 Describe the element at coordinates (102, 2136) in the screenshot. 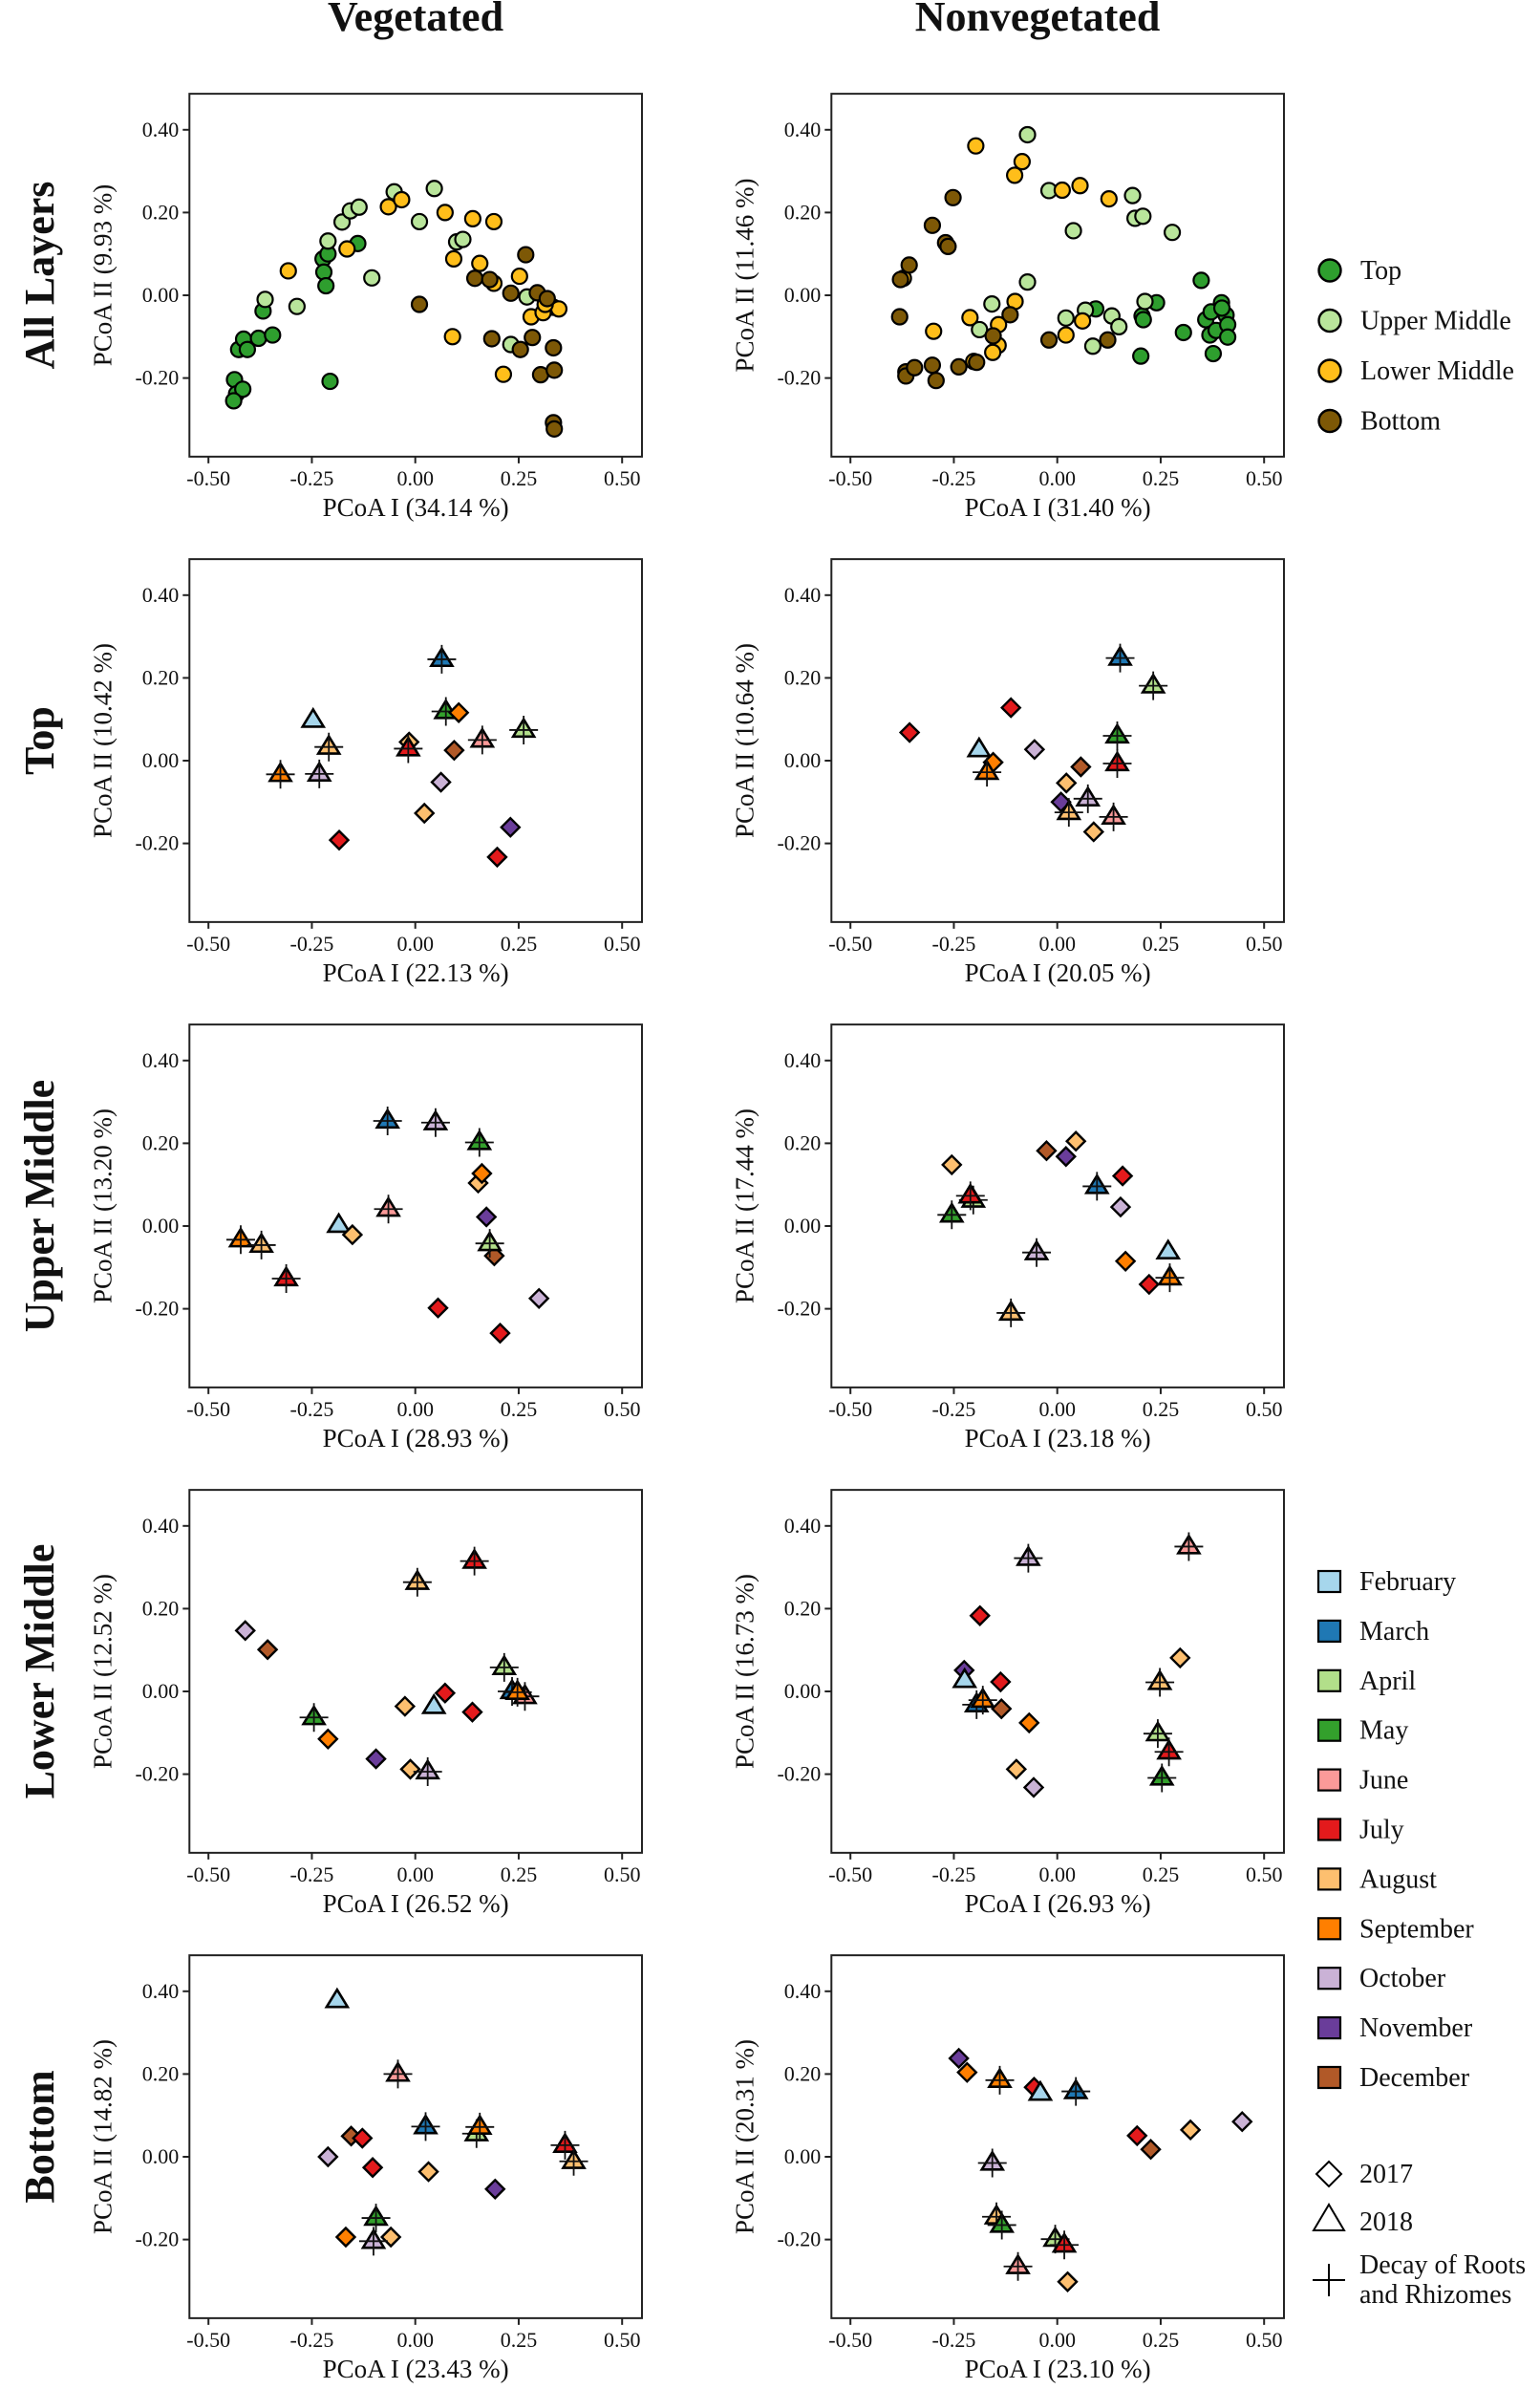

I see `y-axis-label: PCoA II (14.82 %)` at that location.